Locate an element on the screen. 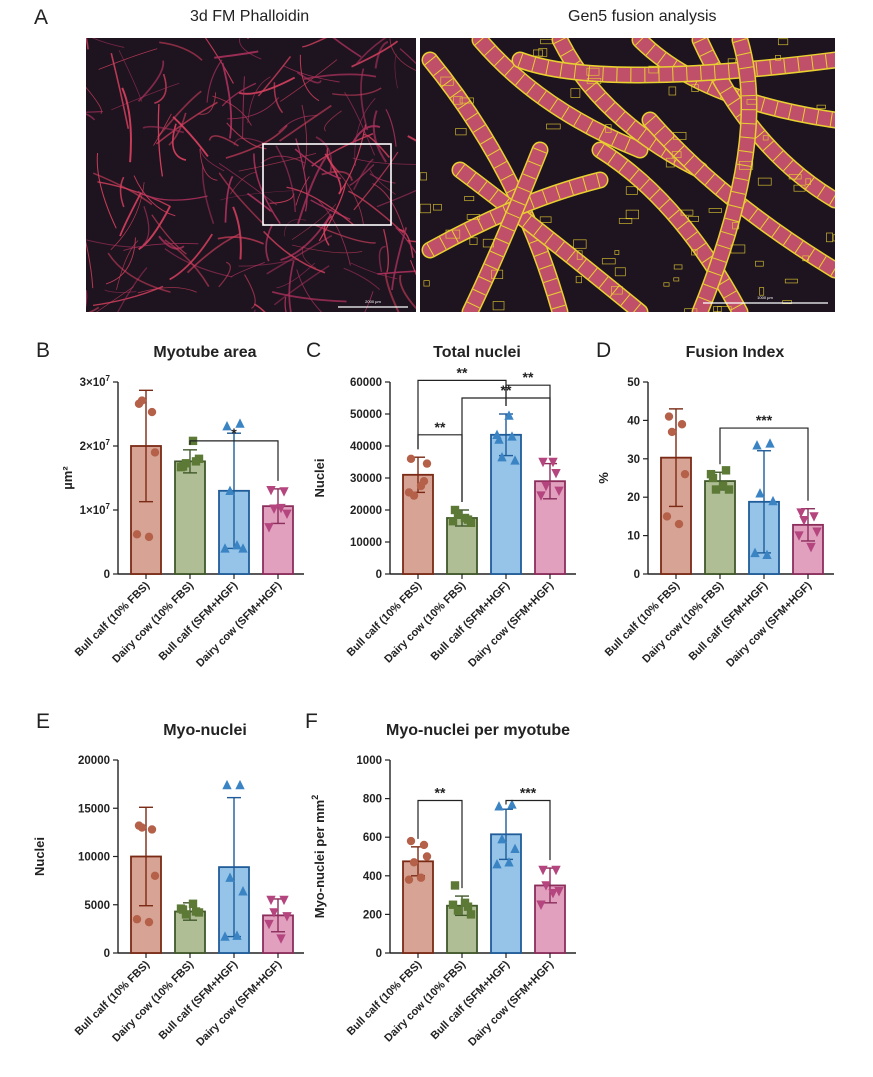 The image size is (873, 1077). y-tick-label: 10000 is located at coordinates (94, 858).